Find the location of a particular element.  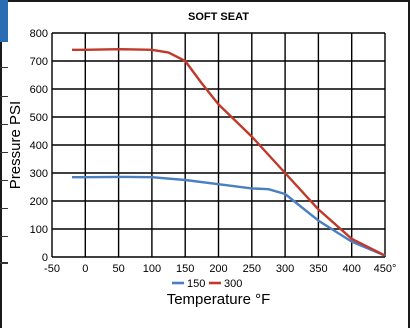

y-tick-label: 0 is located at coordinates (45, 258).